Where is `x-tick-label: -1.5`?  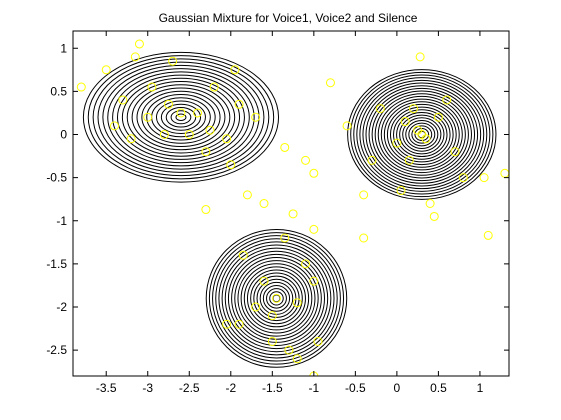
x-tick-label: -1.5 is located at coordinates (272, 388).